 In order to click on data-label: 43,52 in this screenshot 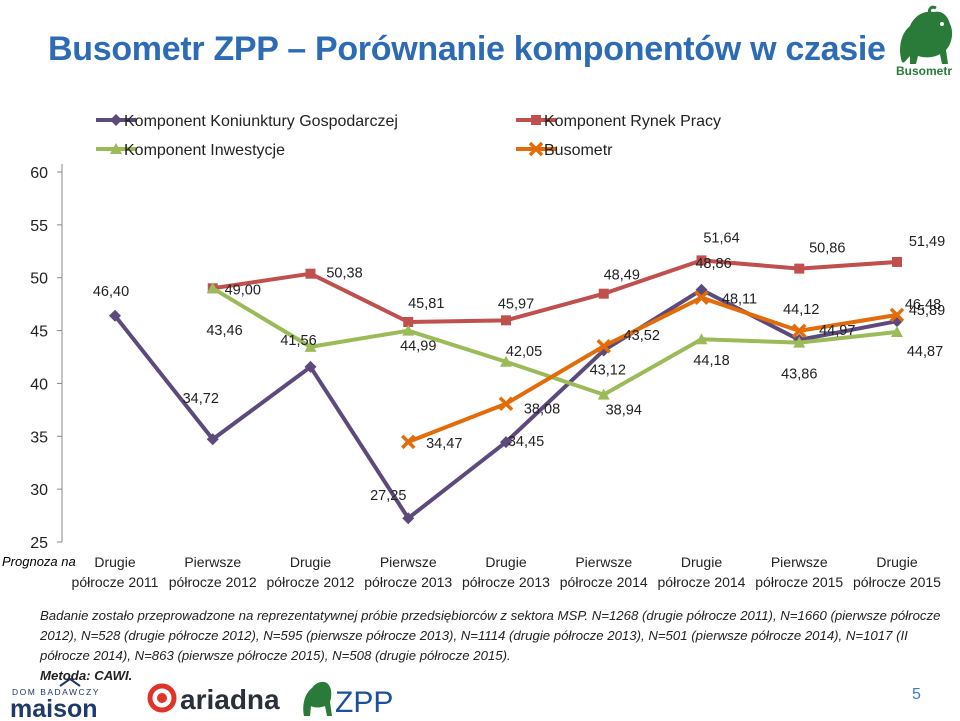, I will do `click(642, 336)`.